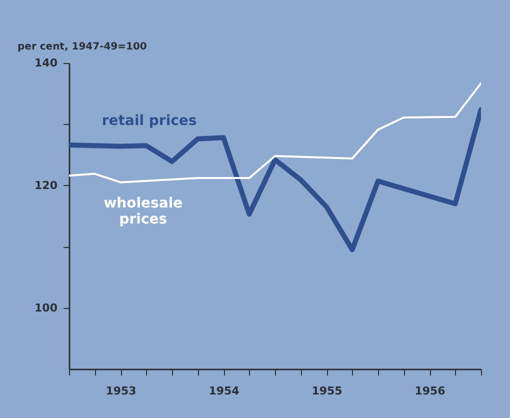 The image size is (510, 418). Describe the element at coordinates (121, 391) in the screenshot. I see `x-tick-label: 1953` at that location.